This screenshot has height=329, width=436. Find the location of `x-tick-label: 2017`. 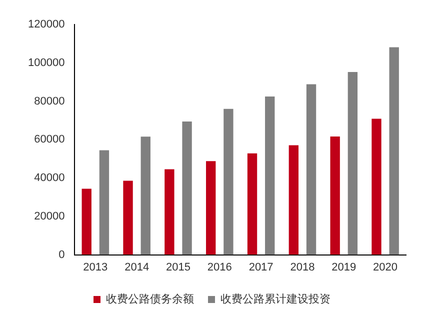

x-tick-label: 2017 is located at coordinates (261, 267).